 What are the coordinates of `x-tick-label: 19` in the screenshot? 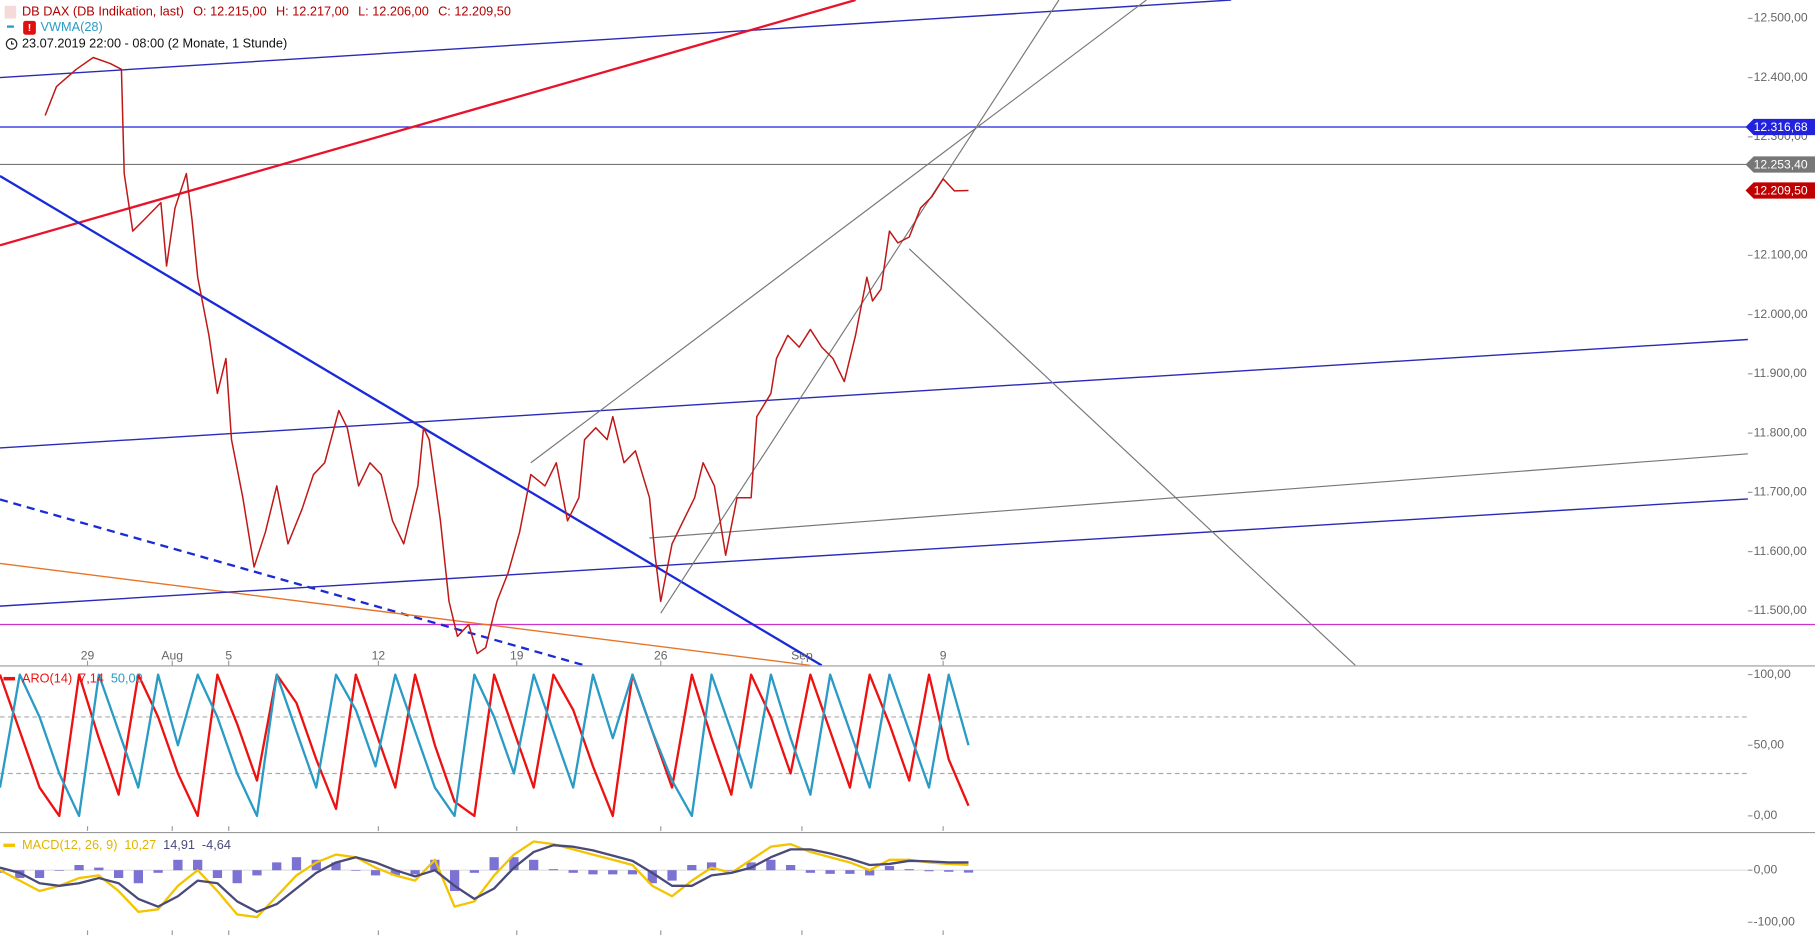 It's located at (517, 655).